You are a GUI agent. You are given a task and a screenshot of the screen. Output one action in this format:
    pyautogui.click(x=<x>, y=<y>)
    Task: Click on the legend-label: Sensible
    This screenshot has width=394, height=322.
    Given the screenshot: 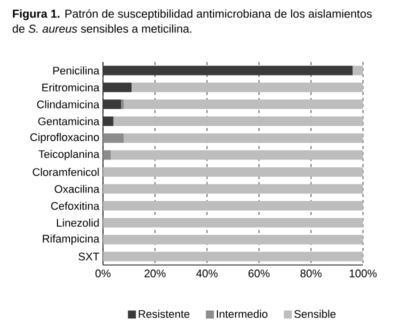 What is the action you would take?
    pyautogui.click(x=315, y=314)
    